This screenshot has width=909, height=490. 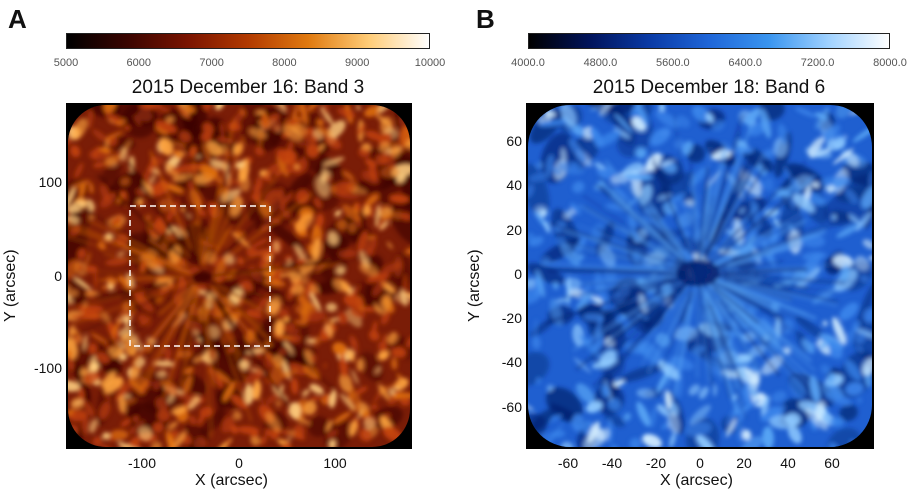 What do you see at coordinates (890, 63) in the screenshot?
I see `panel-b-colorbar-label: 8000.0` at bounding box center [890, 63].